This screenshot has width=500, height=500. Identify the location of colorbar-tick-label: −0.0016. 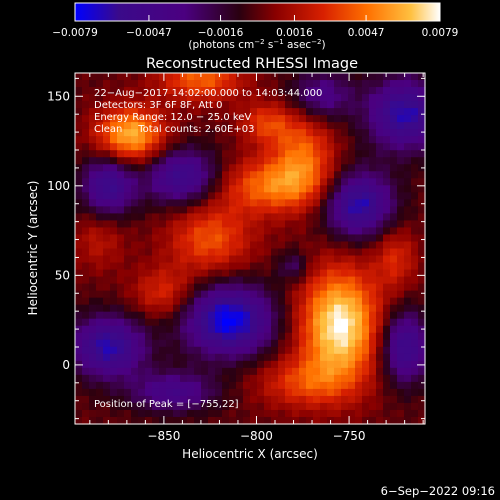
(221, 33).